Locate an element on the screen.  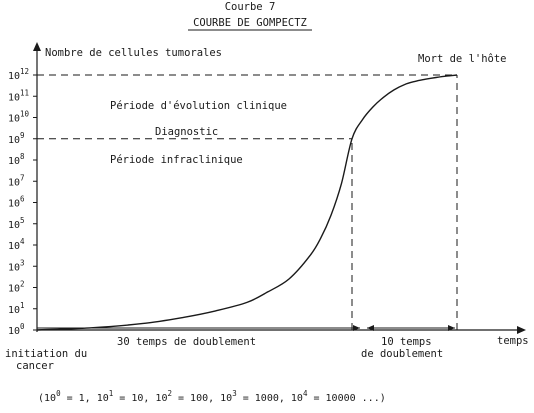
footnote-base-4: 10 is located at coordinates (294, 398).